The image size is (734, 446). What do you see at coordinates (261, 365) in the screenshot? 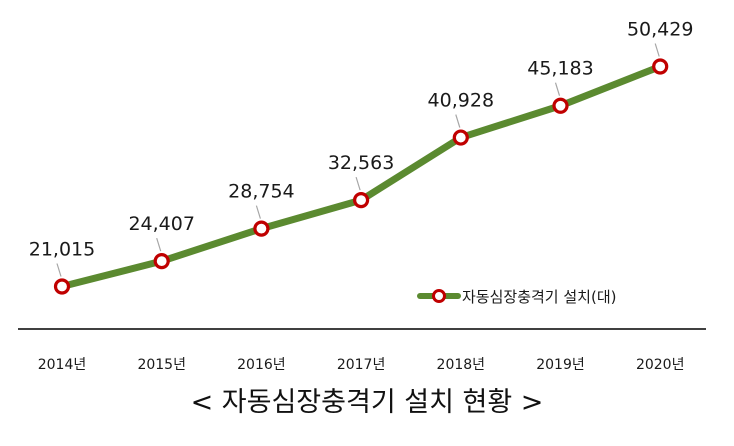
I see `x-tick-label: 2016년` at bounding box center [261, 365].